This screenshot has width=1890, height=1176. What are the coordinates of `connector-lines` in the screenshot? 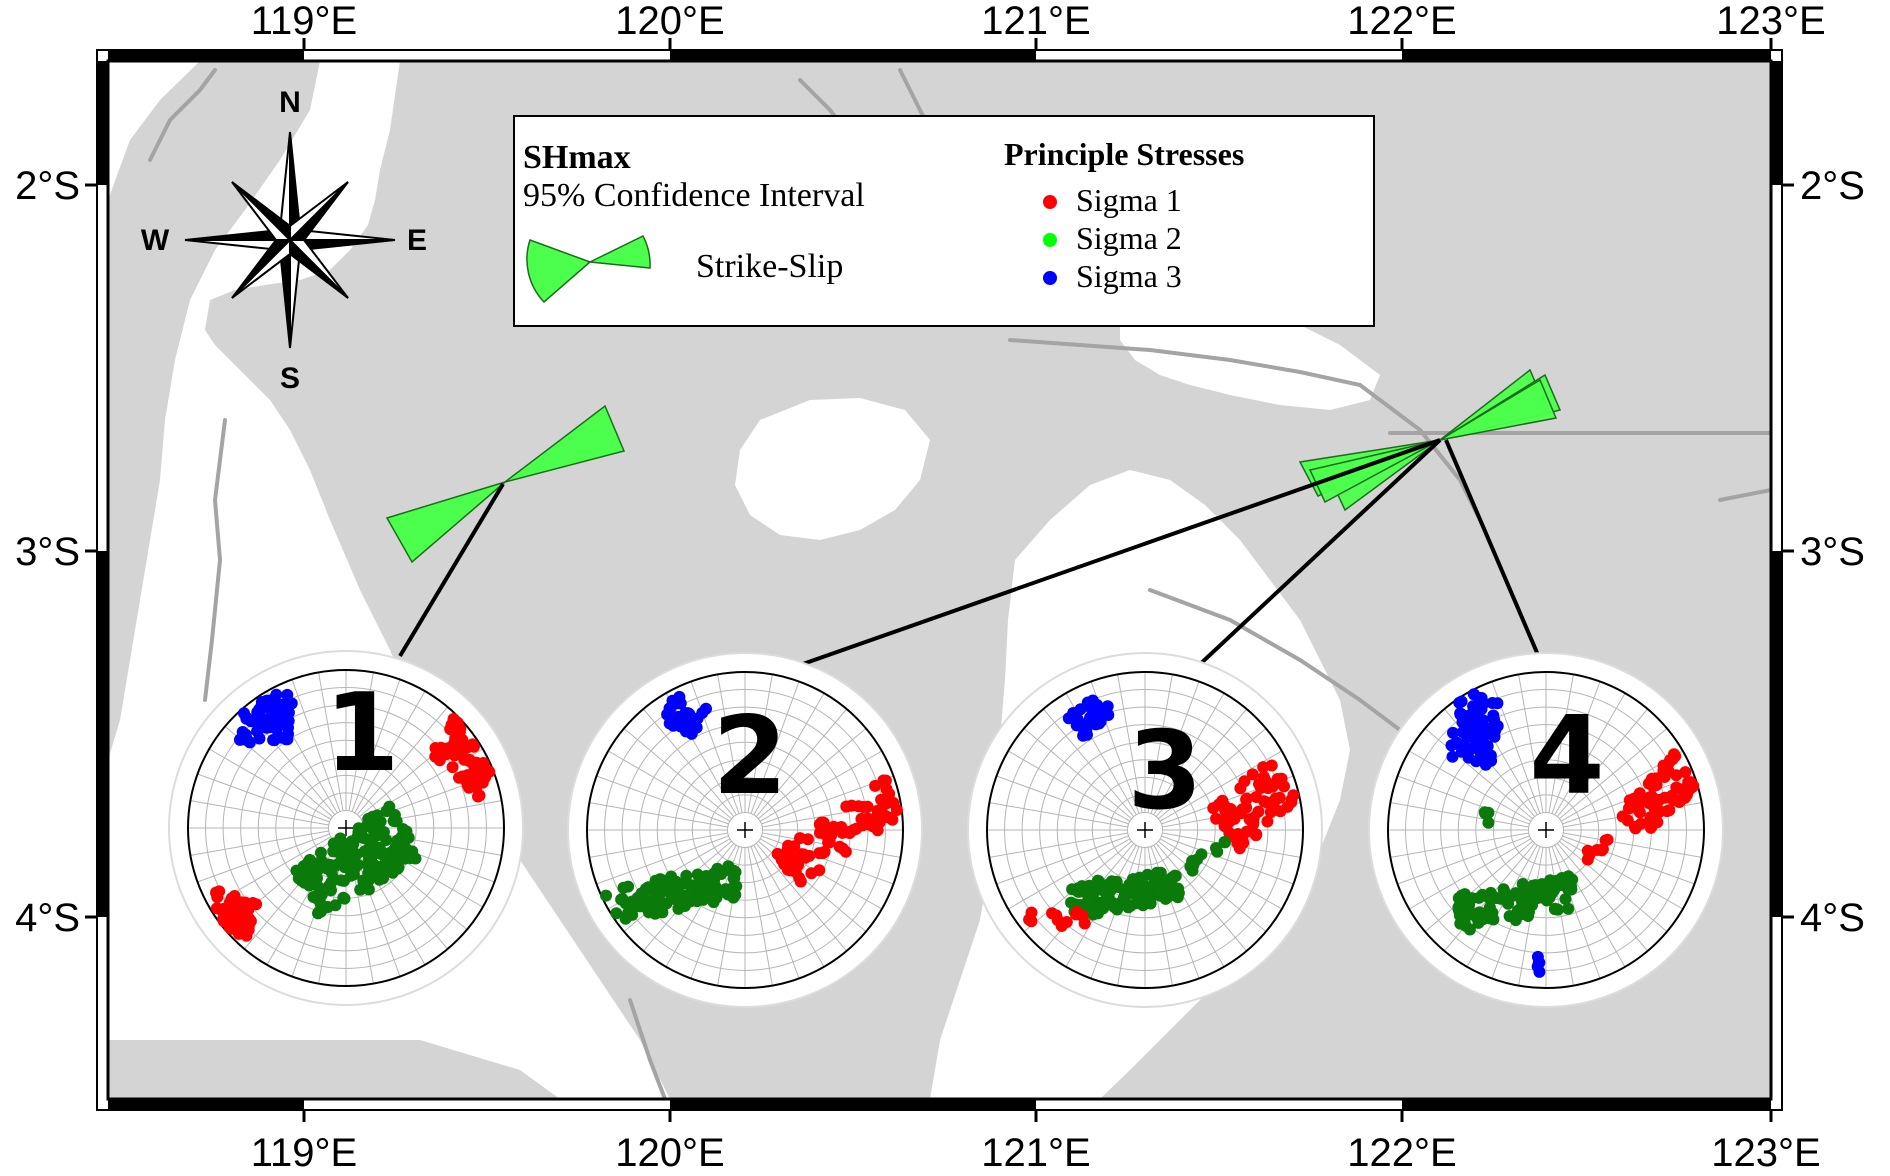 It's located at (970, 553).